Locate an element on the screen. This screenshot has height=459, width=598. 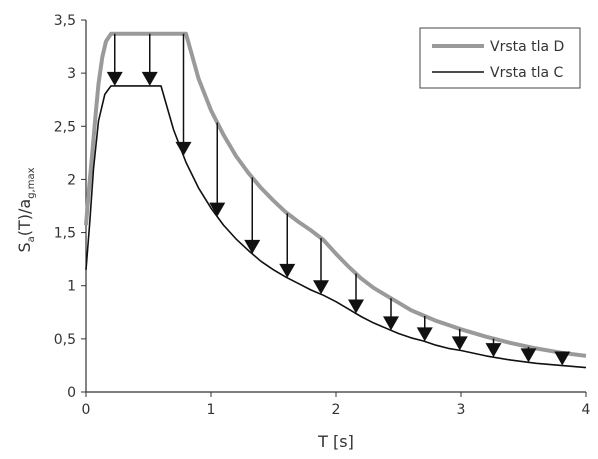
x-tick-label: 3 is located at coordinates (461, 410).